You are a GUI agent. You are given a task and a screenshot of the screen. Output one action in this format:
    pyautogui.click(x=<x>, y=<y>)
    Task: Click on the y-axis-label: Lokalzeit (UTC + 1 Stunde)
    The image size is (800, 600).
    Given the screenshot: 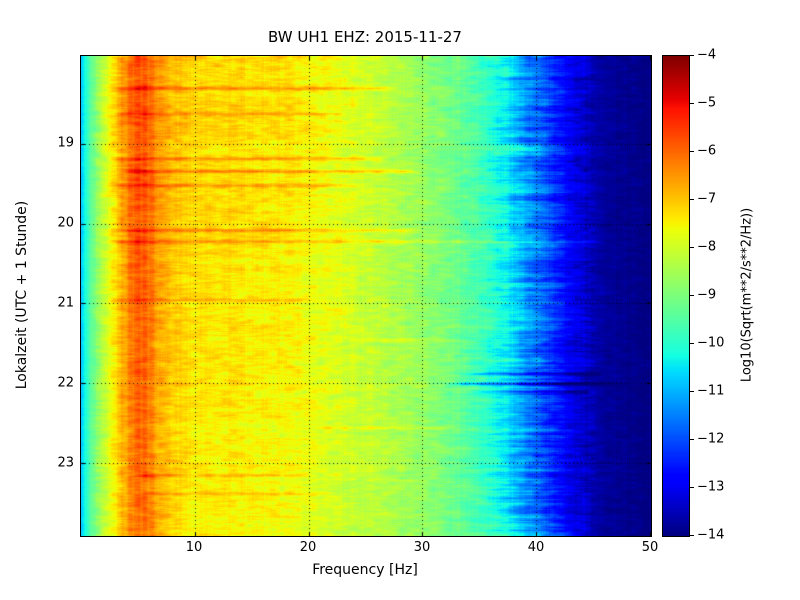 What is the action you would take?
    pyautogui.click(x=22, y=295)
    